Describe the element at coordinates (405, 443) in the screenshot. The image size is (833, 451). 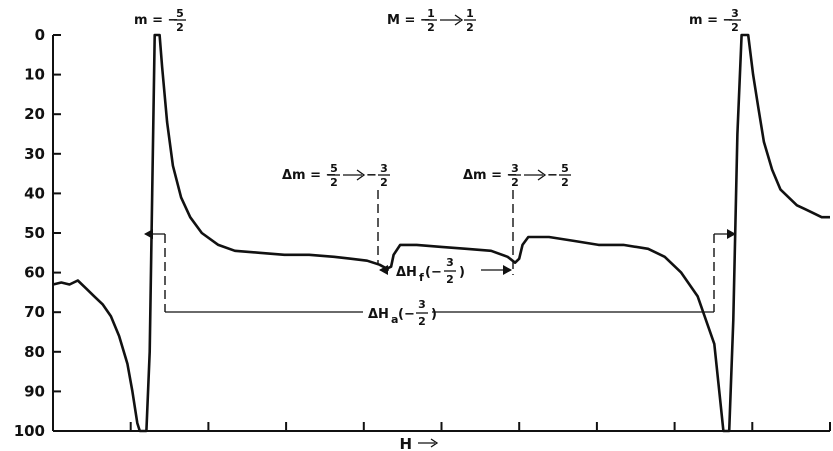
I see `x-axis-label: H` at that location.